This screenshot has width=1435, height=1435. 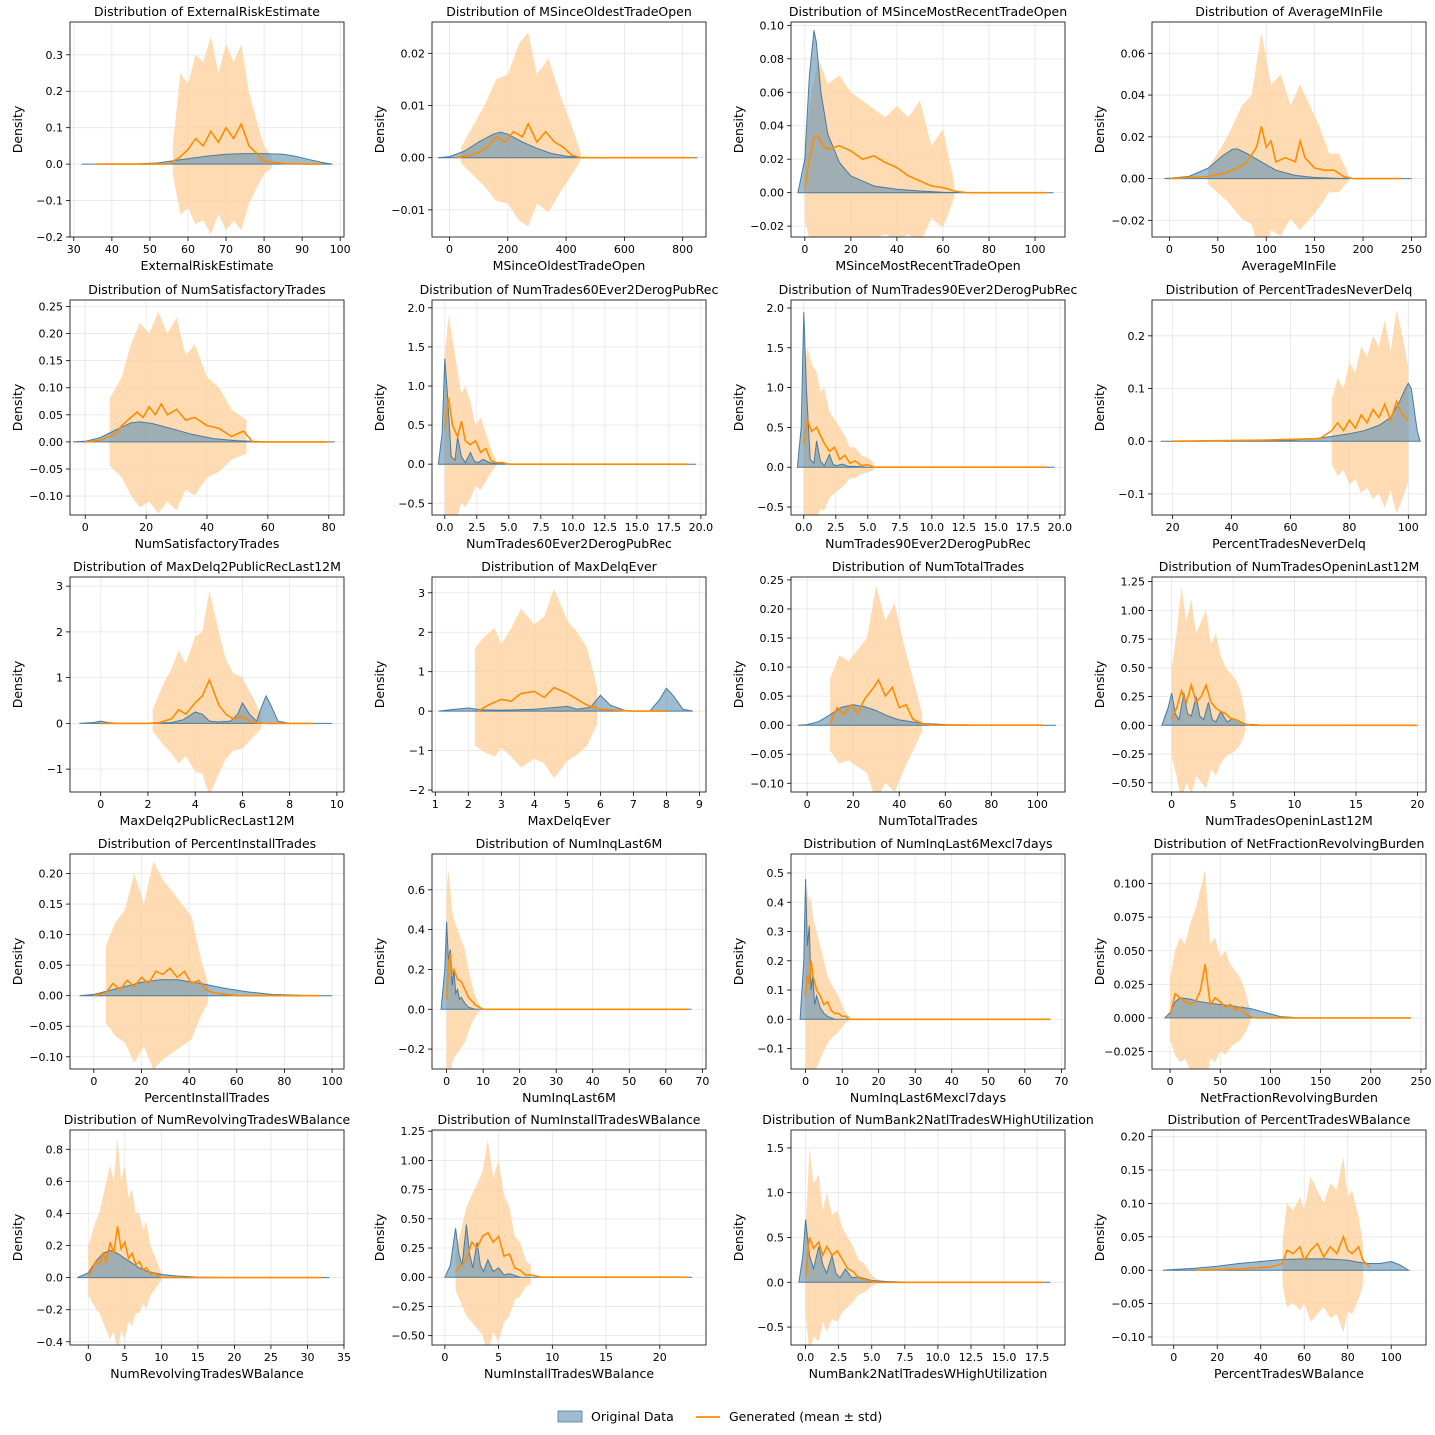 I want to click on y-tick-label: 1.25, so click(x=1133, y=582).